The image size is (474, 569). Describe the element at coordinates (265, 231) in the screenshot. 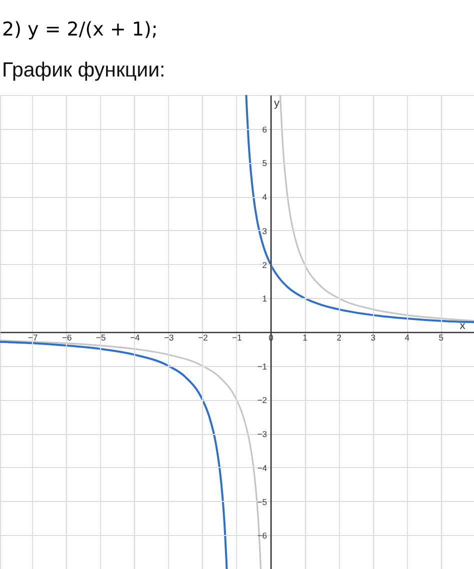

I see `y-tick-label: 3` at that location.